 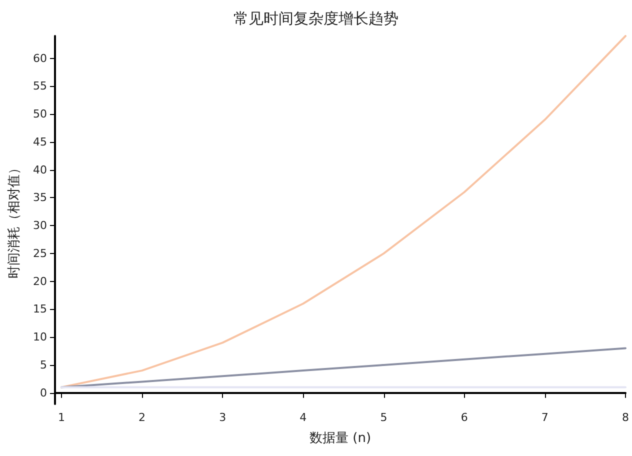 I want to click on x-tick-label: 3, so click(x=222, y=417).